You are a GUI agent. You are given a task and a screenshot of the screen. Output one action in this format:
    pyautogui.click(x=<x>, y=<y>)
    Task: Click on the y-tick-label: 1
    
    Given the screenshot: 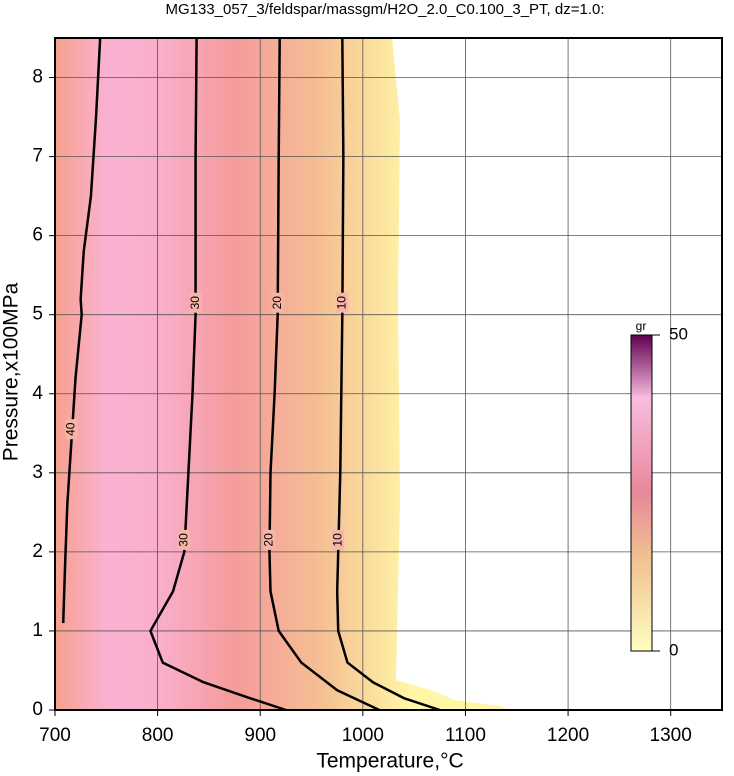 What is the action you would take?
    pyautogui.click(x=37, y=630)
    